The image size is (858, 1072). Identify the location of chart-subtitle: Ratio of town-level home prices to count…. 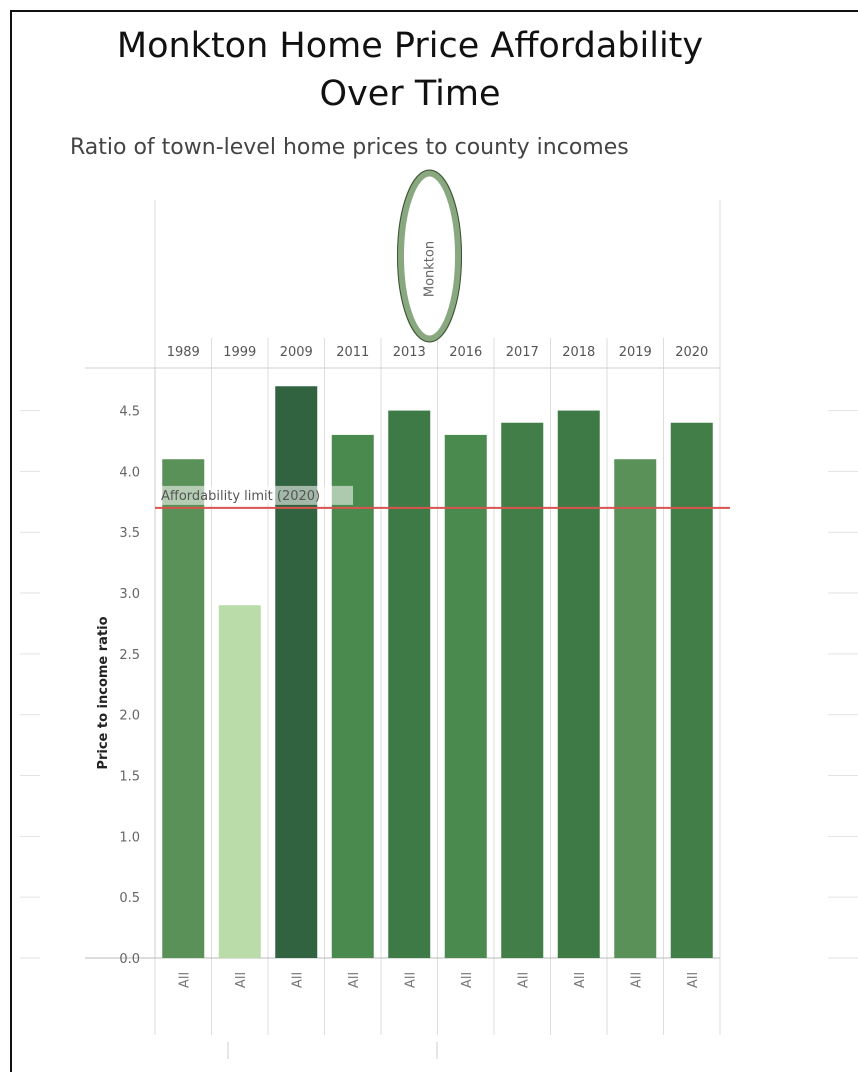
(349, 147).